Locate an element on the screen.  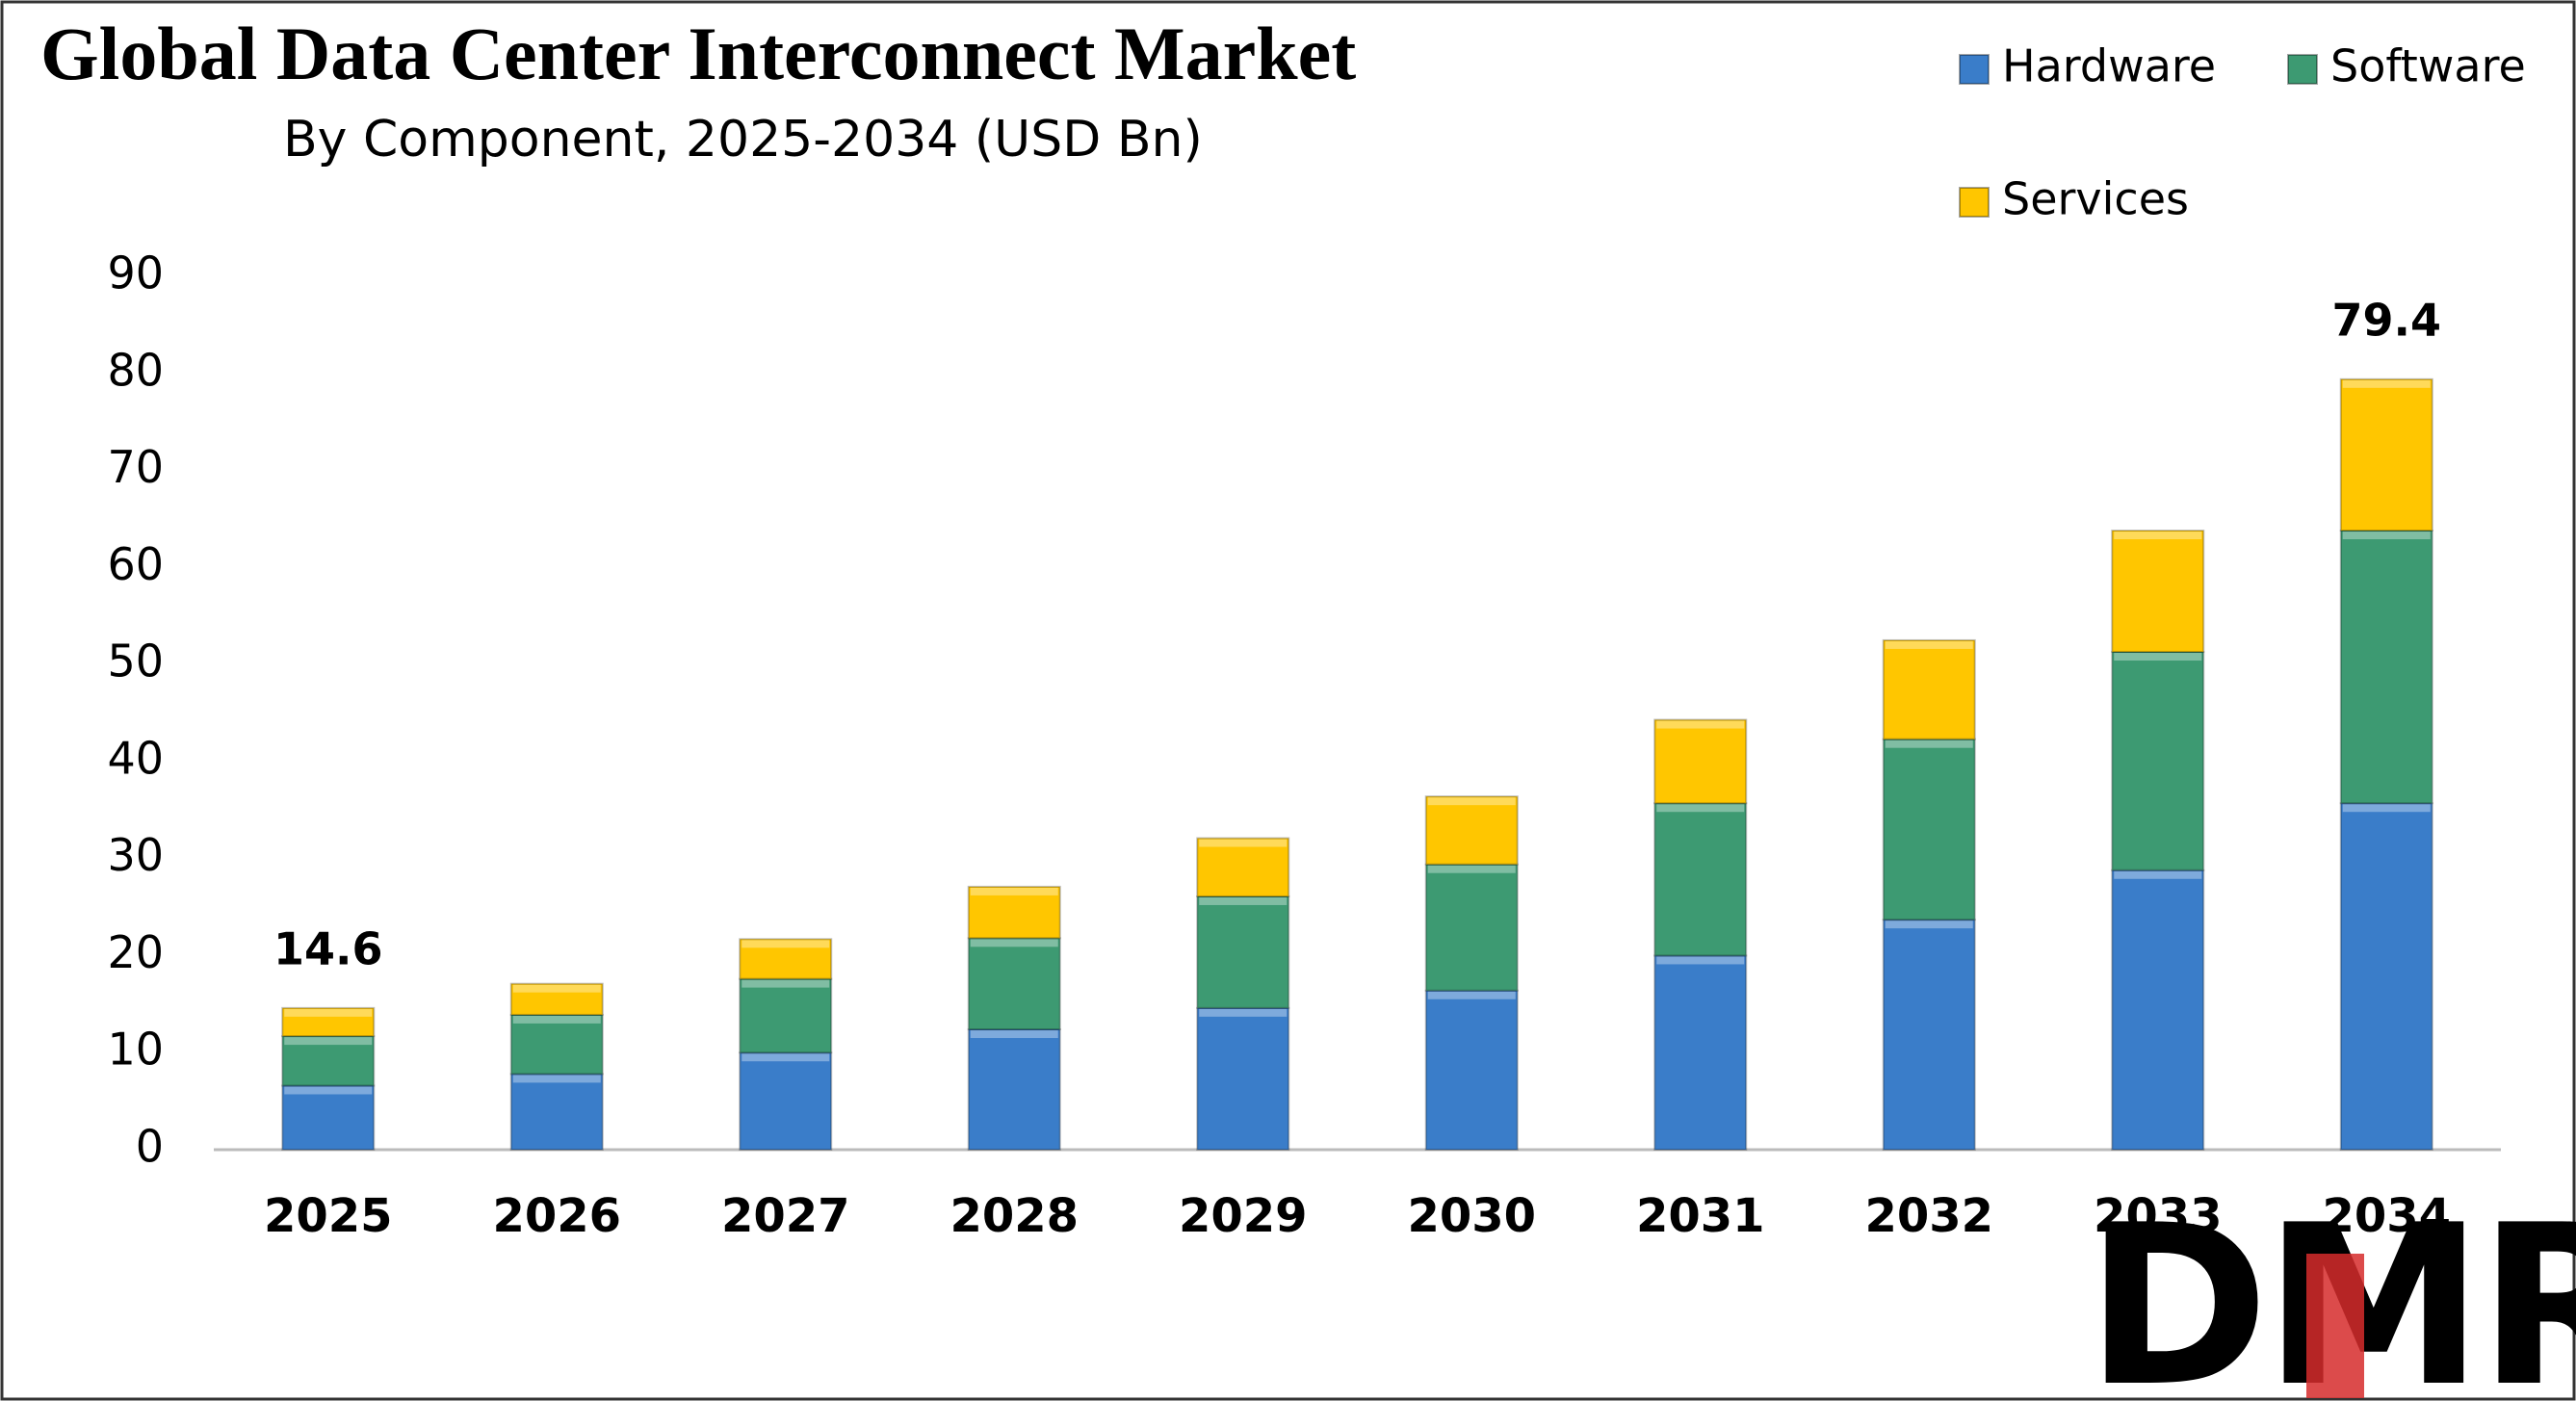
x-tick-label: 2033 is located at coordinates (2158, 1216).